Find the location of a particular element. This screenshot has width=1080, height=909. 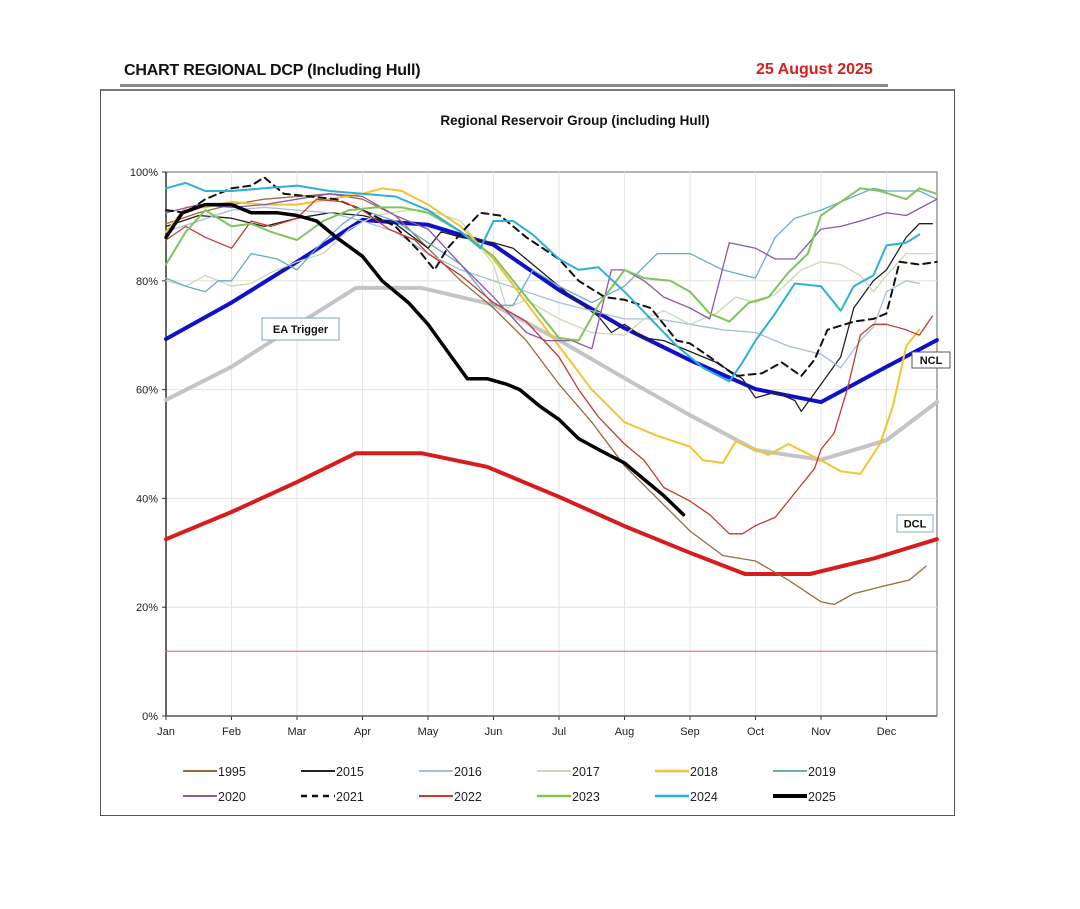

legend-item-2020: 2020 is located at coordinates (214, 797).